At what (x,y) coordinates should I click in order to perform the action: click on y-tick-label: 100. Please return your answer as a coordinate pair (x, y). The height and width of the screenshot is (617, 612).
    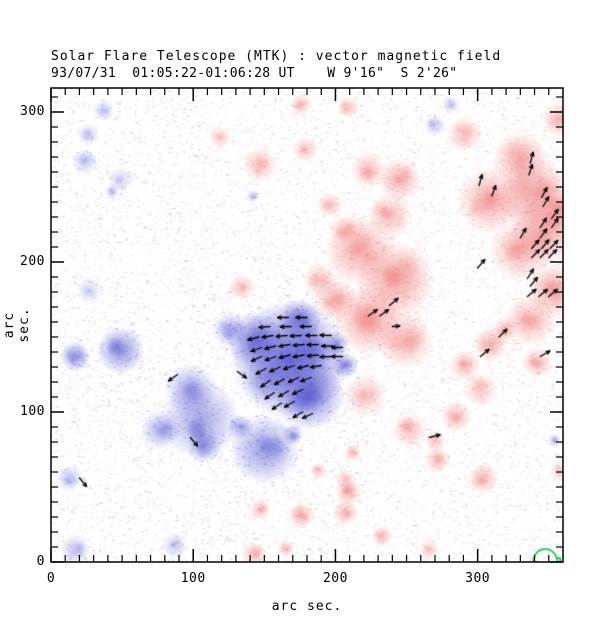
    Looking at the image, I should click on (32, 411).